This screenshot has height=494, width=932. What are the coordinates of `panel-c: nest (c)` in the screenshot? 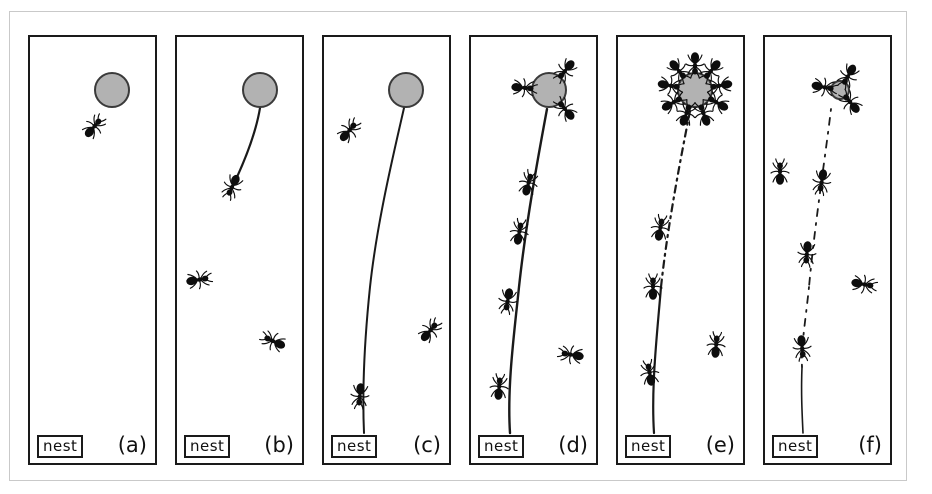 It's located at (386, 250).